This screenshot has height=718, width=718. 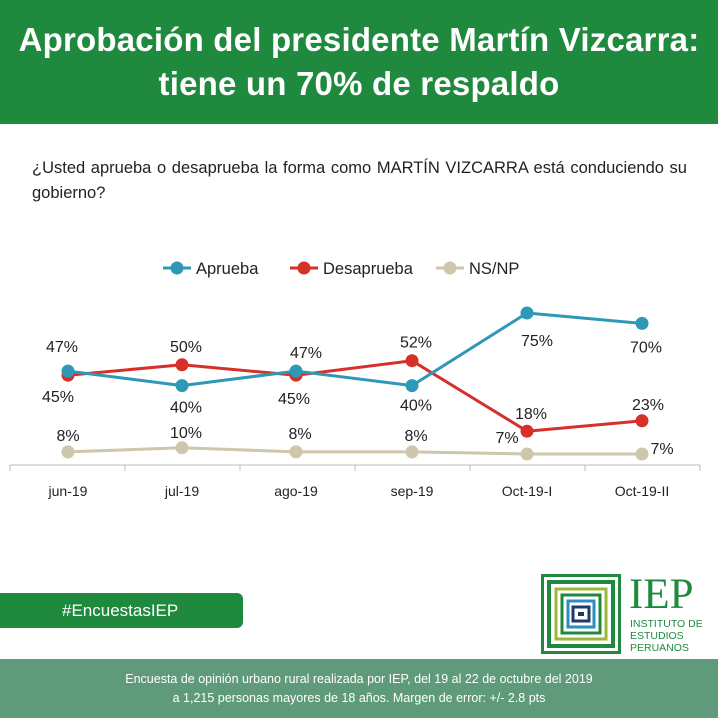 I want to click on legend-label-desaprueba: Desaprueba, so click(x=368, y=269).